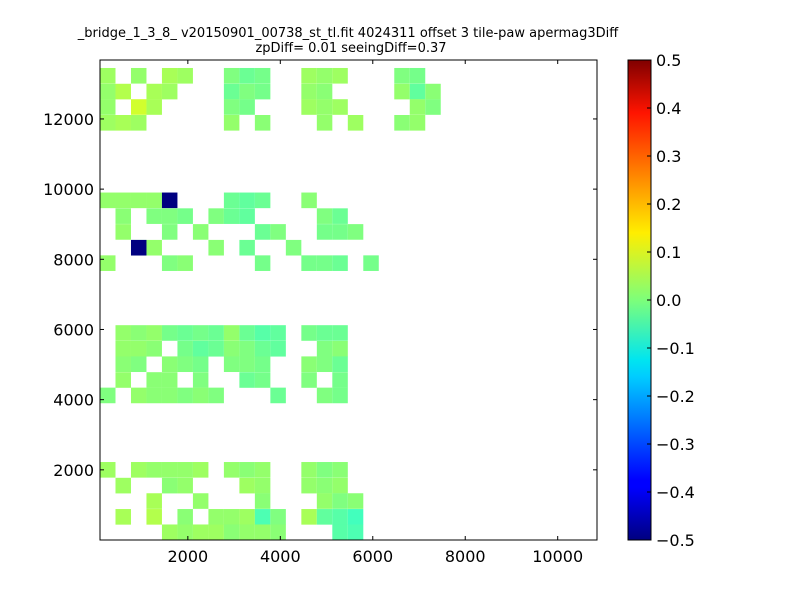 Image resolution: width=800 pixels, height=600 pixels. Describe the element at coordinates (73, 259) in the screenshot. I see `y-tick-label: 8000` at that location.